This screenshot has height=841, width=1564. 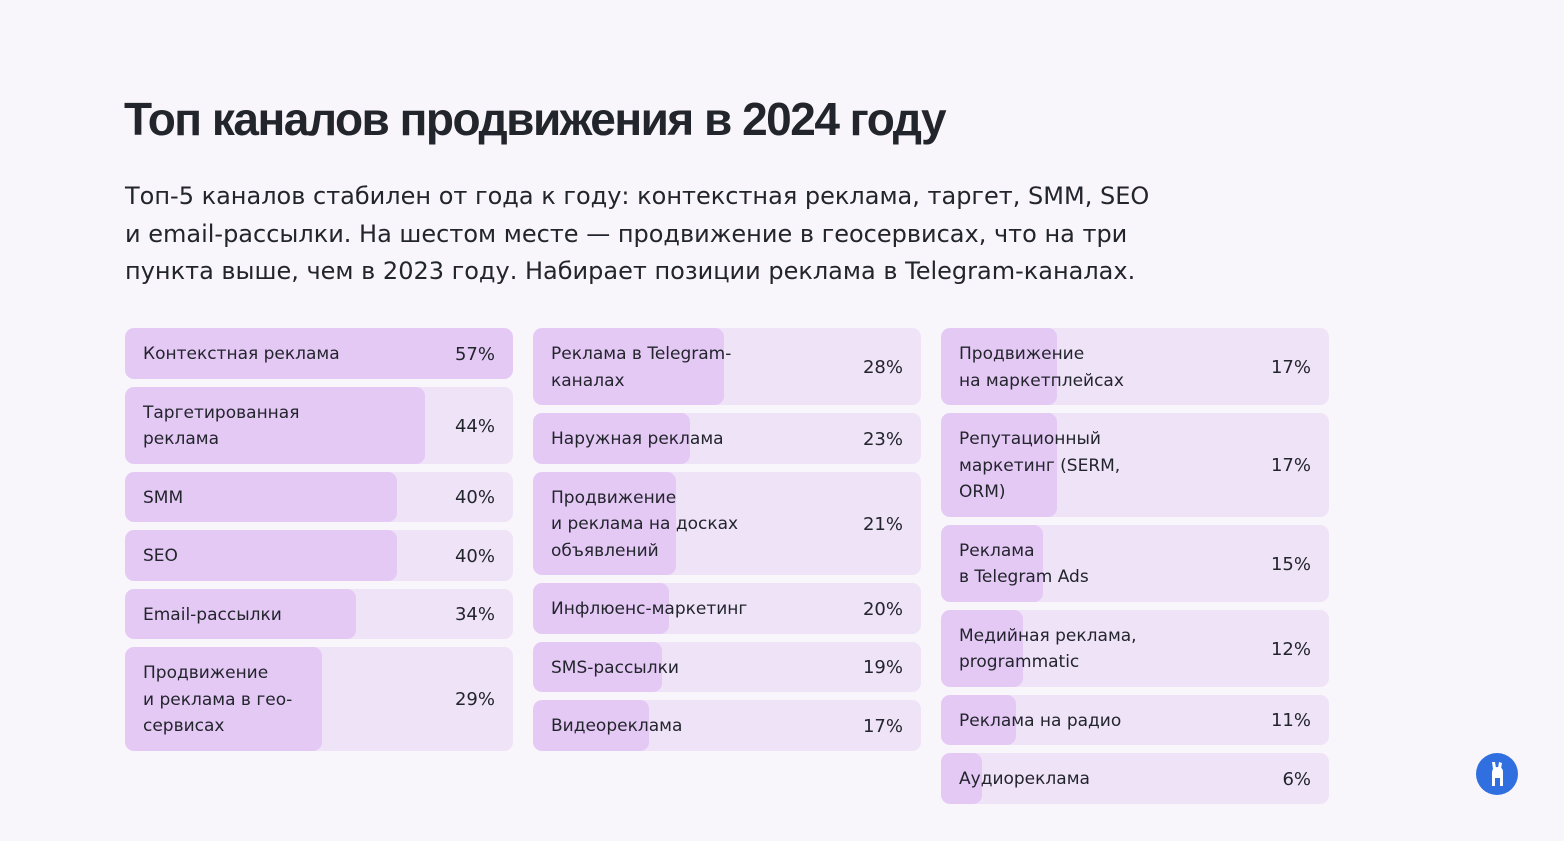 What do you see at coordinates (641, 367) in the screenshot?
I see `category-label: Реклама в Telegram- каналах` at bounding box center [641, 367].